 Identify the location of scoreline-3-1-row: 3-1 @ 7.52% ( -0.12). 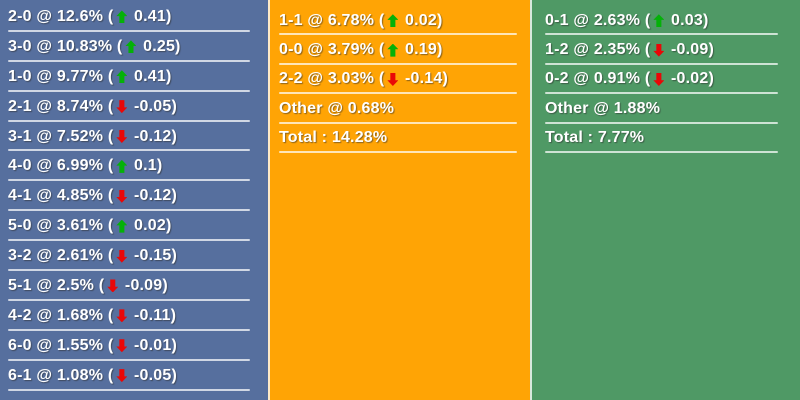
(134, 137).